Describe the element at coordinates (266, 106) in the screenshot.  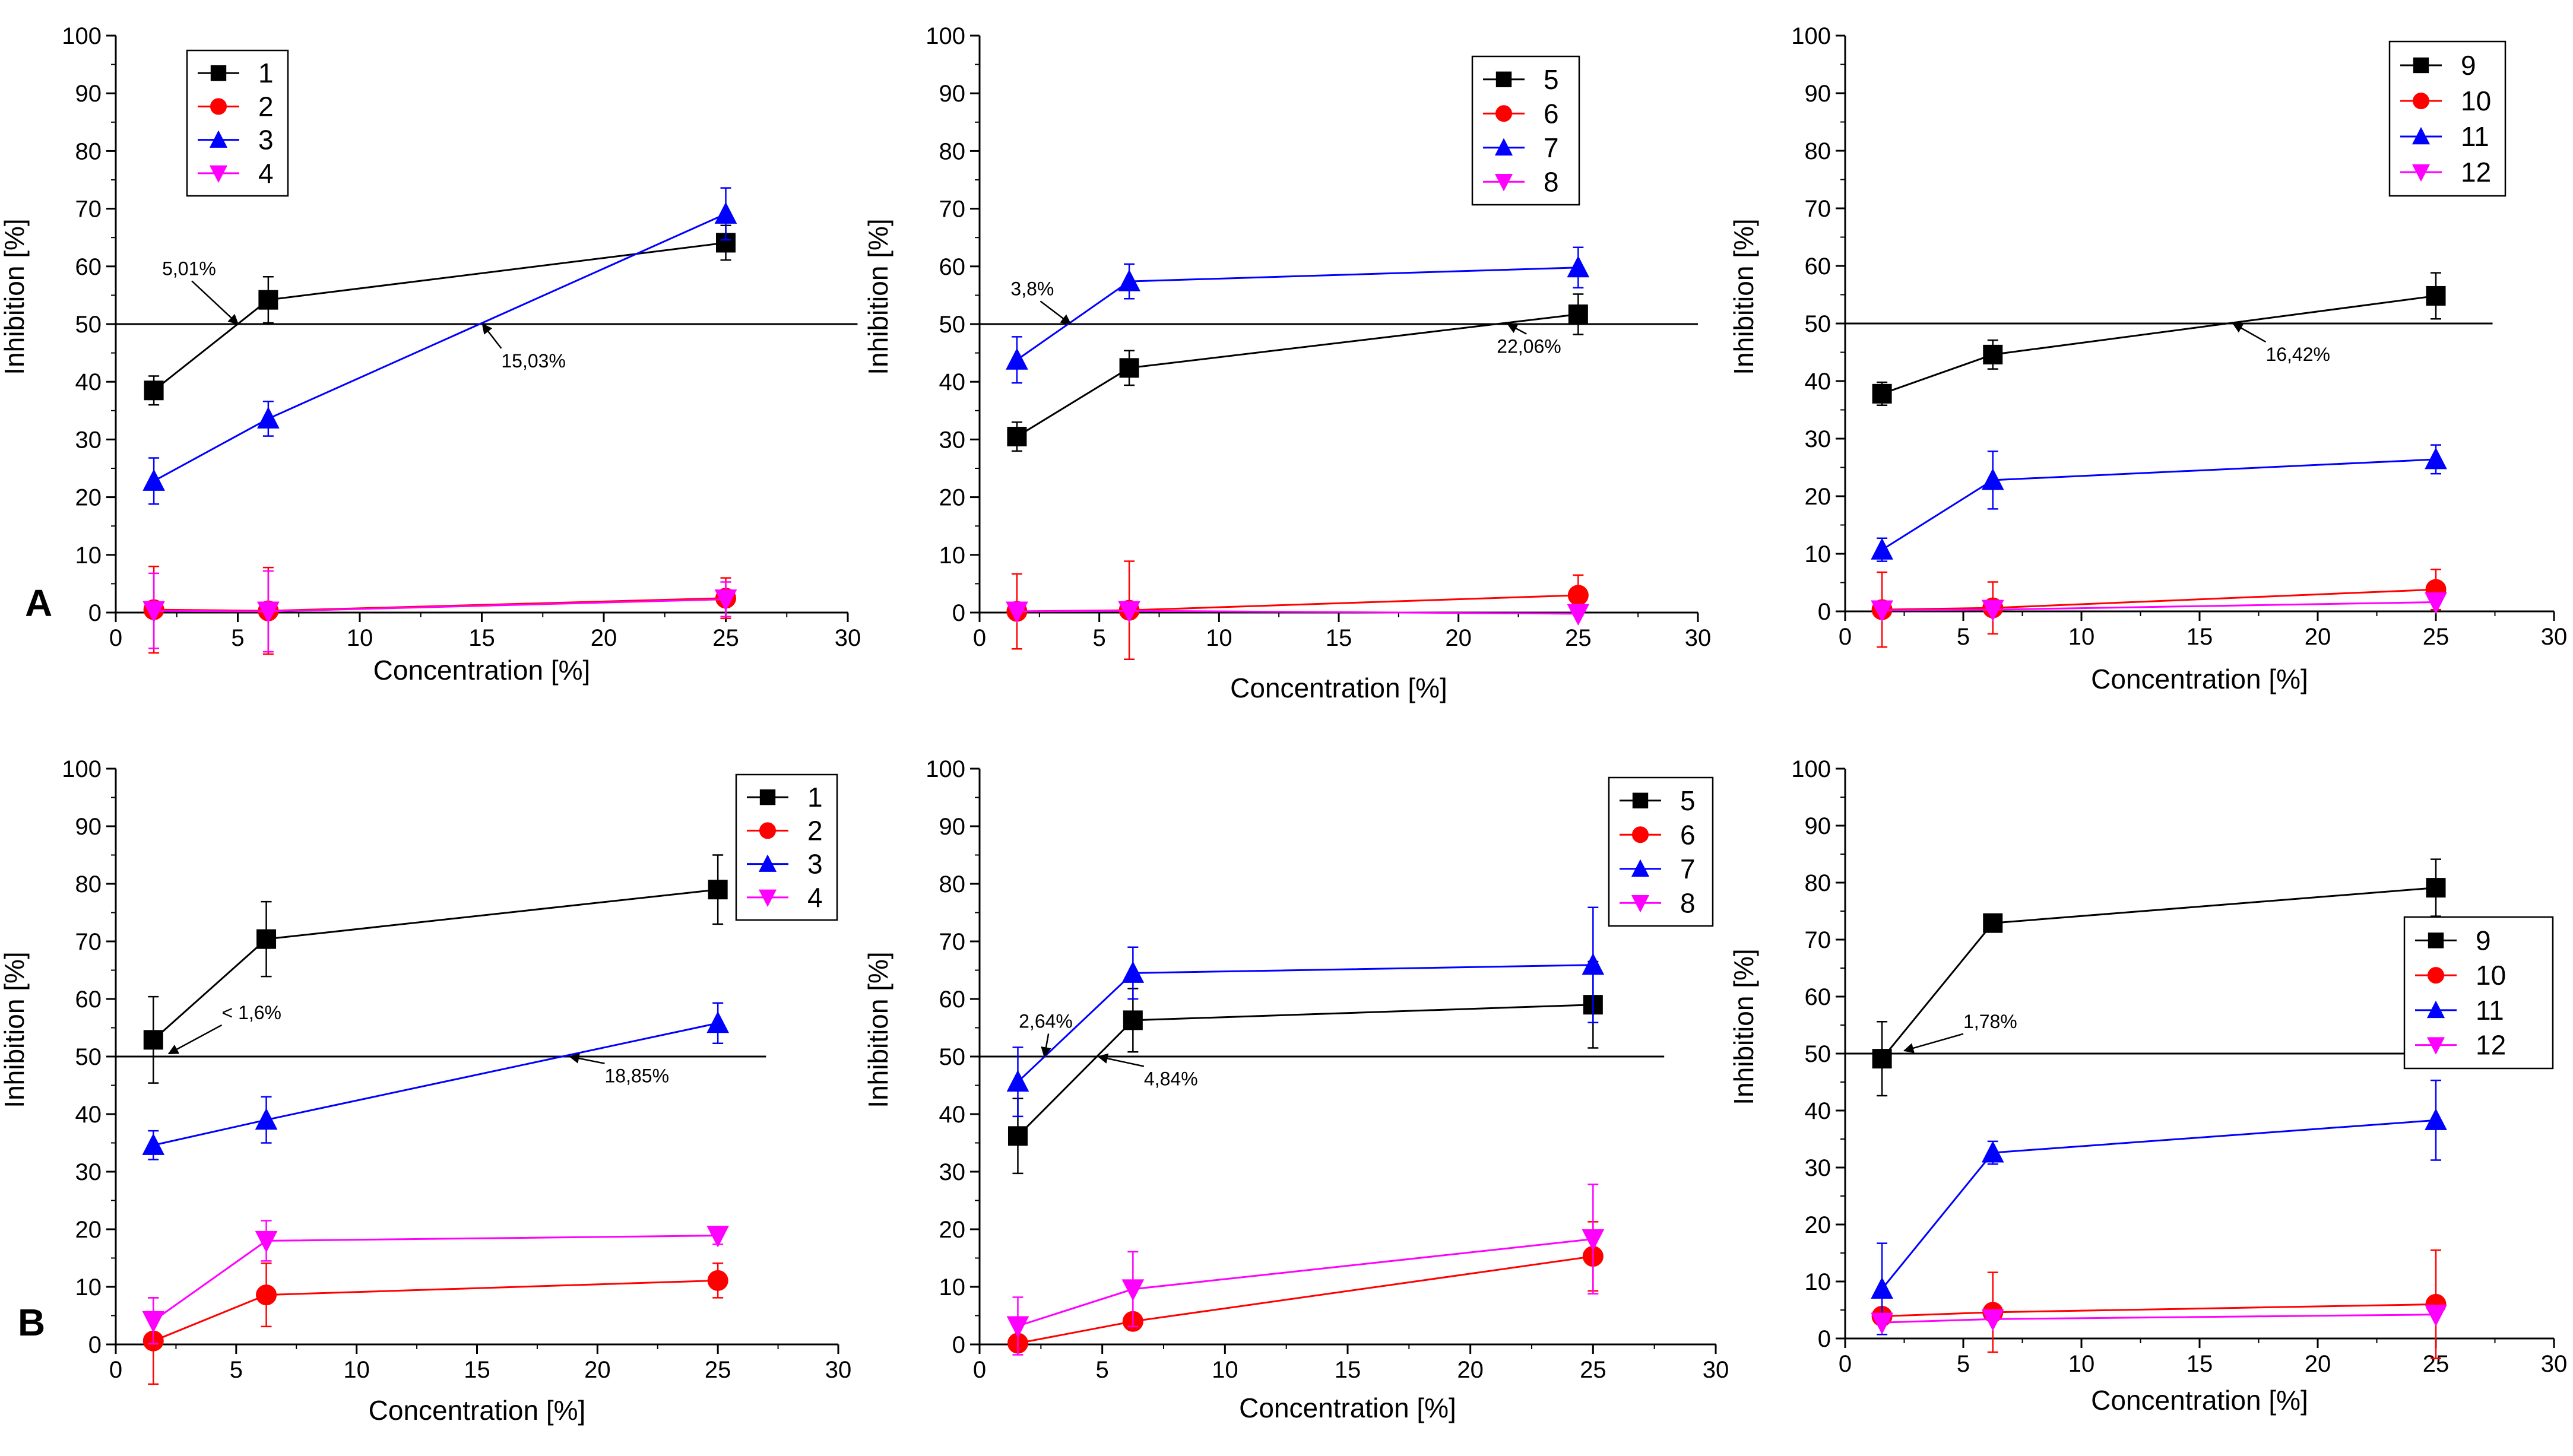
I see `legend-label-2: 2` at that location.